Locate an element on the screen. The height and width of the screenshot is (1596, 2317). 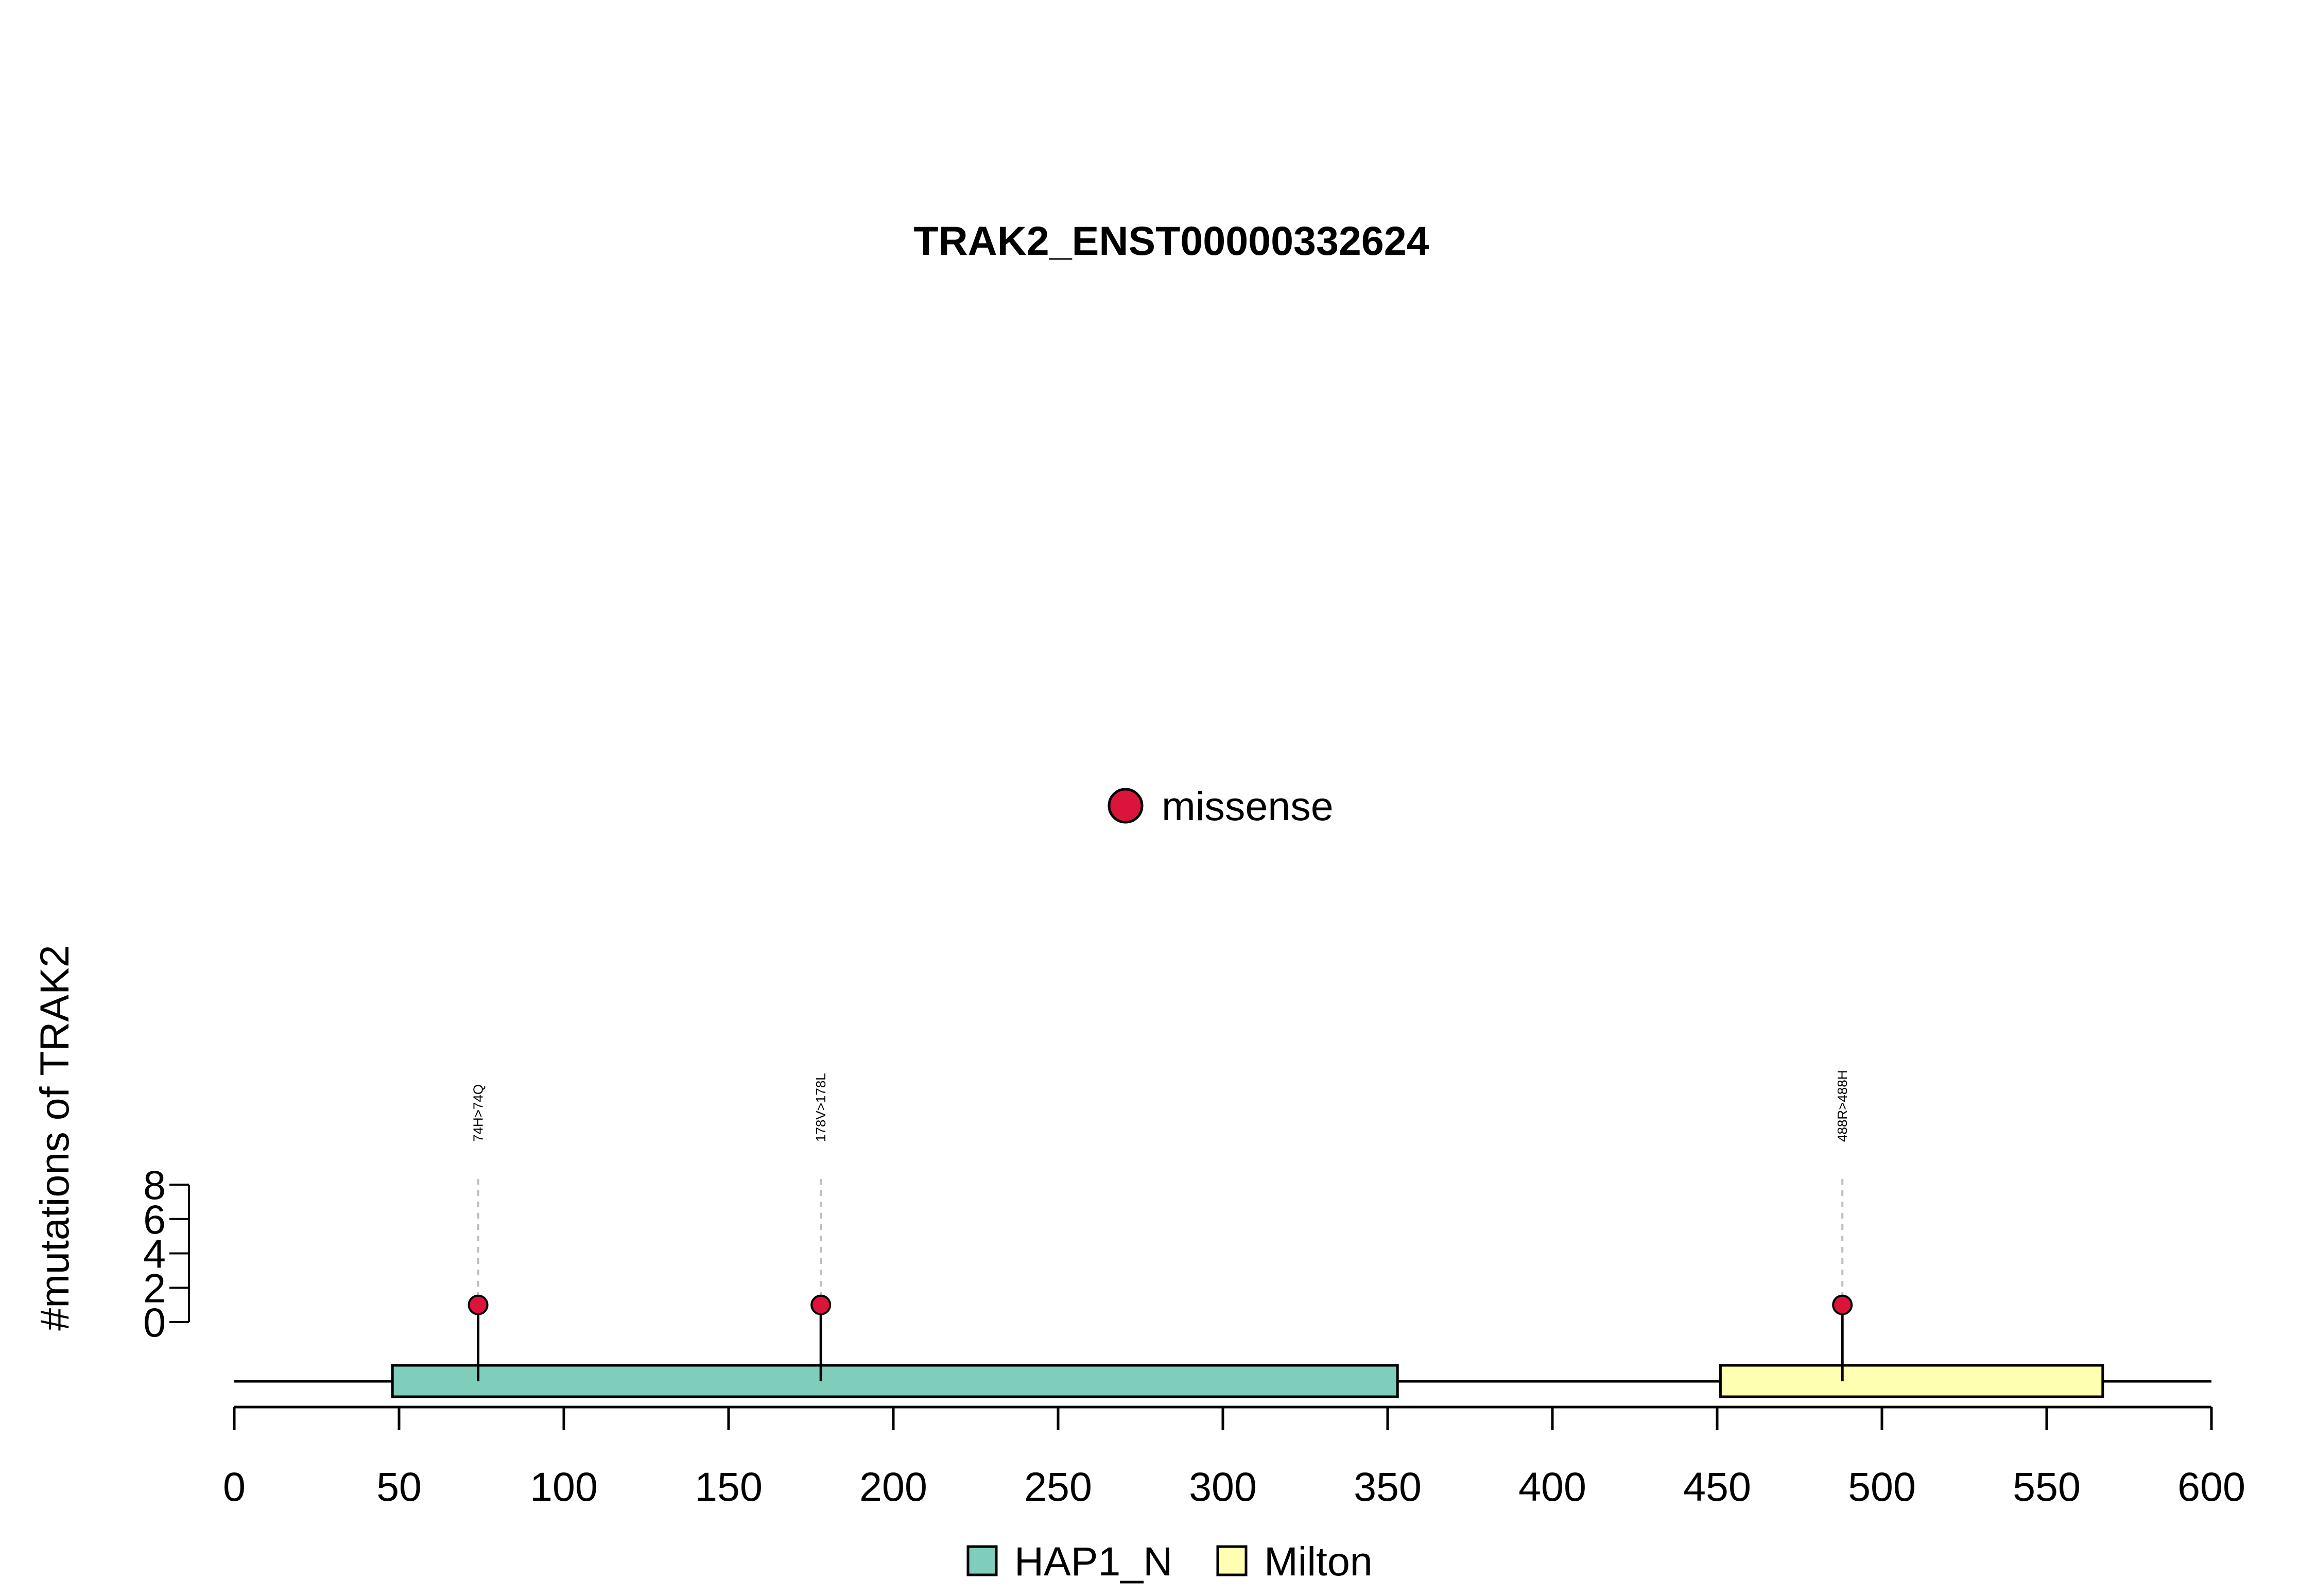
y-tick-label: 6 is located at coordinates (154, 1219).